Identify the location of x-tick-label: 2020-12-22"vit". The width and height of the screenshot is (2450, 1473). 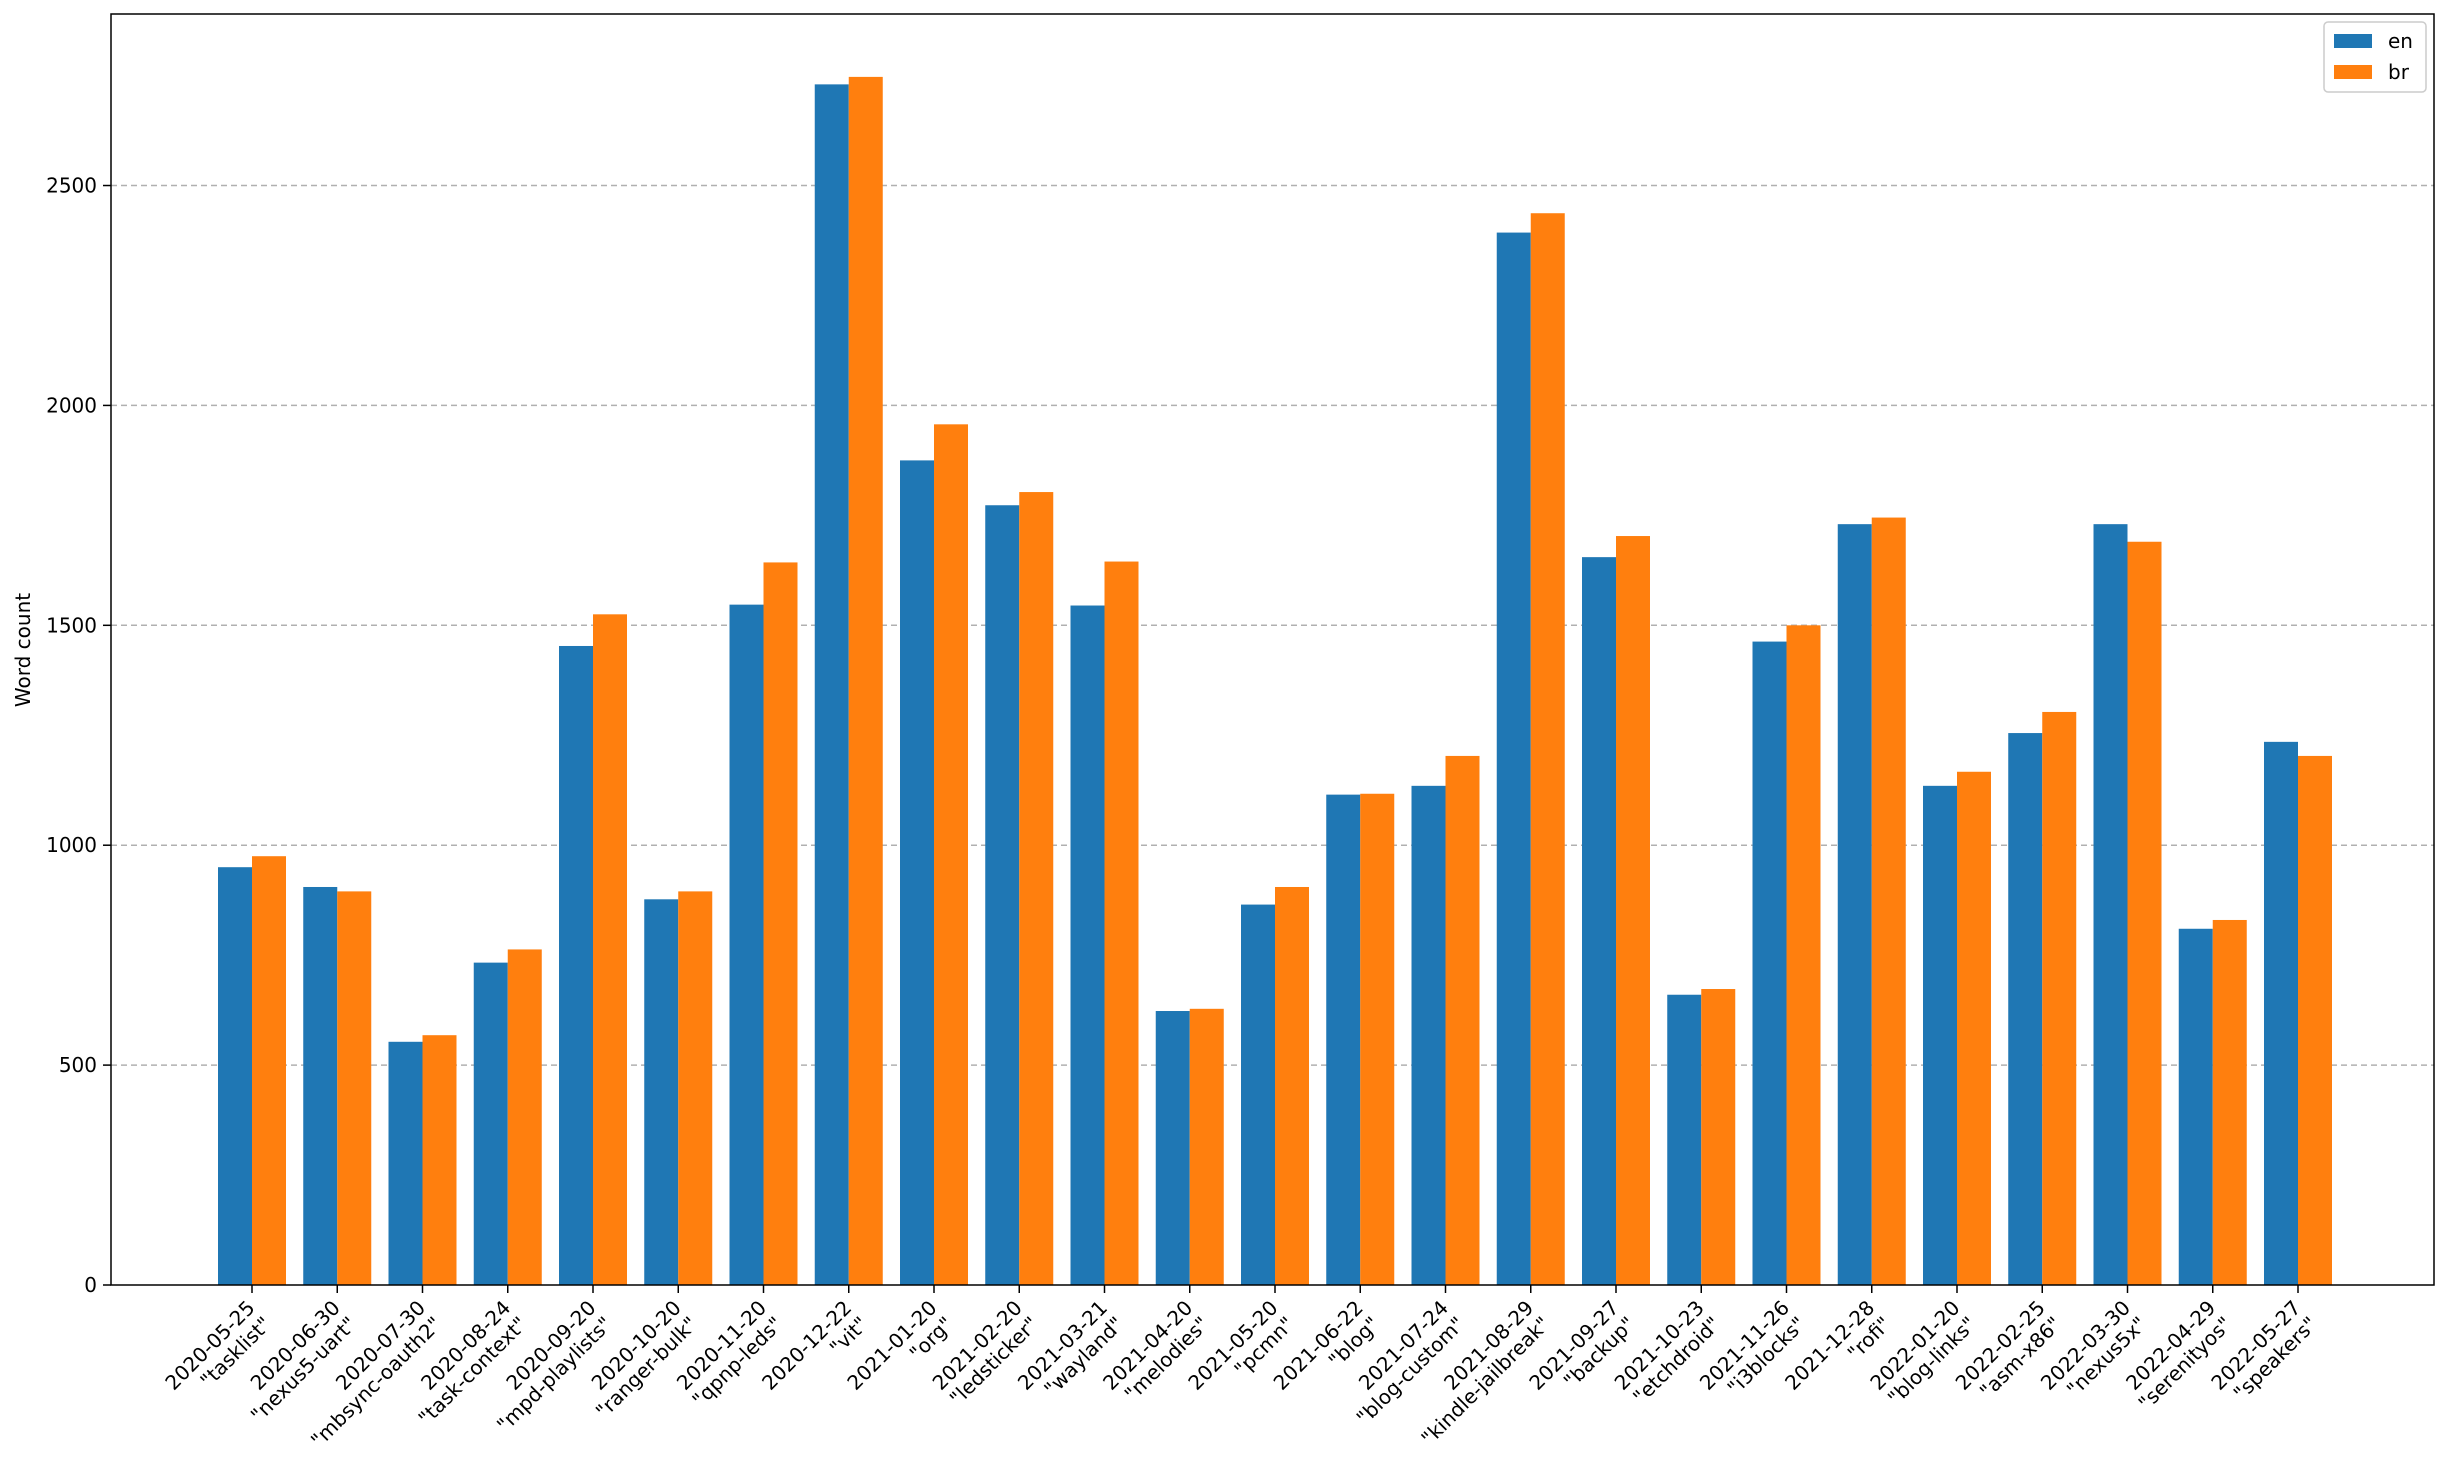
(814, 1353).